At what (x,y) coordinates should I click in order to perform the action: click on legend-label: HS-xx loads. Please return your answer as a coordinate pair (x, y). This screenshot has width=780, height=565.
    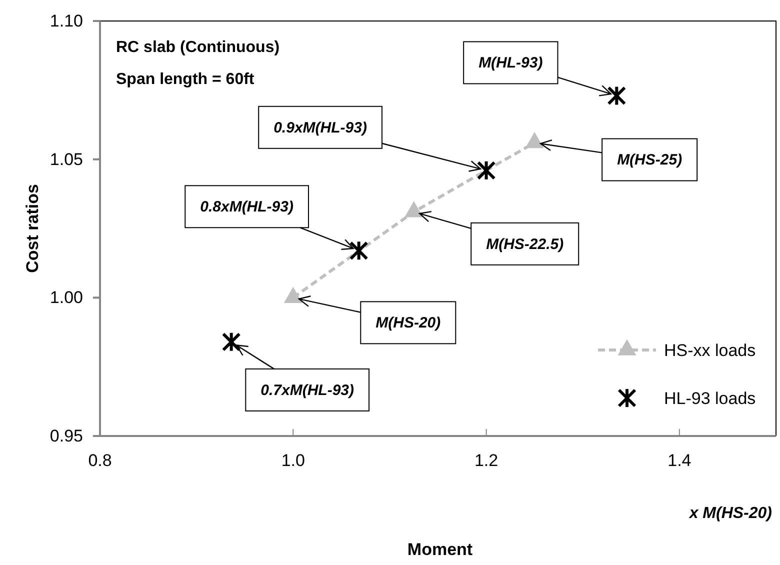
    Looking at the image, I should click on (710, 350).